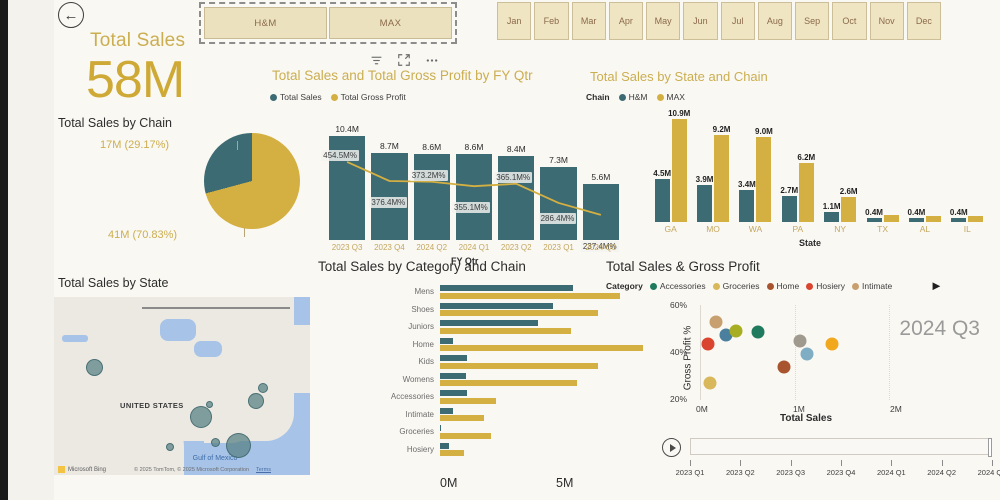 This screenshot has height=500, width=1000. Describe the element at coordinates (256, 401) in the screenshot. I see `map-bubble-pa` at that location.